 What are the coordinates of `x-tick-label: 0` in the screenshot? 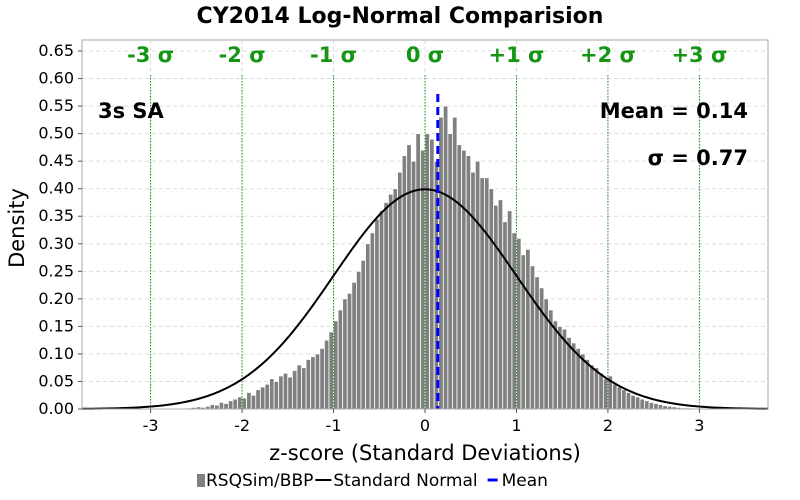 It's located at (425, 425).